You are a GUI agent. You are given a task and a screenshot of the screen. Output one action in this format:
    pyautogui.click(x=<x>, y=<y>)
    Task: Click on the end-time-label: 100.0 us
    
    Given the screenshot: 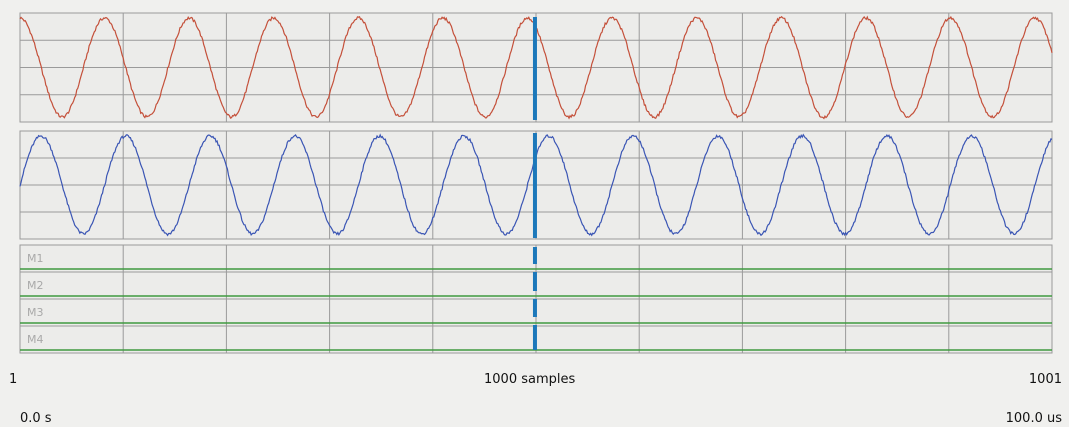 What is the action you would take?
    pyautogui.click(x=1033, y=418)
    